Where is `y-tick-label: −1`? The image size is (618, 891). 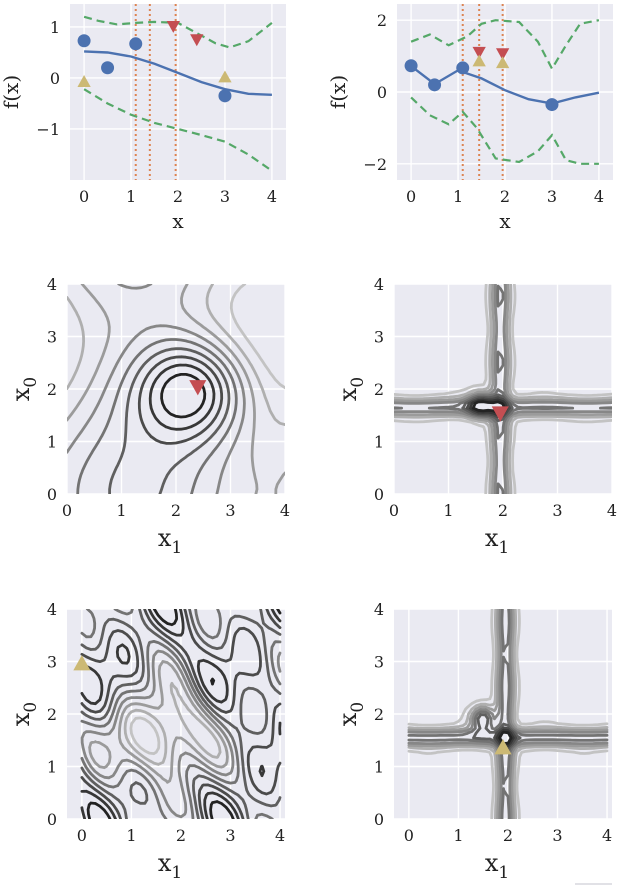
y-tick-label: −1 is located at coordinates (48, 129).